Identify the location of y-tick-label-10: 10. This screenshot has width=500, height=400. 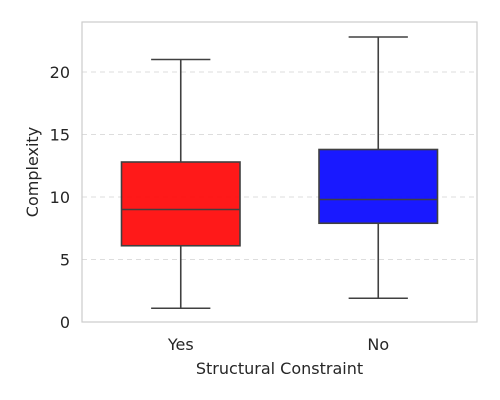
(60, 197).